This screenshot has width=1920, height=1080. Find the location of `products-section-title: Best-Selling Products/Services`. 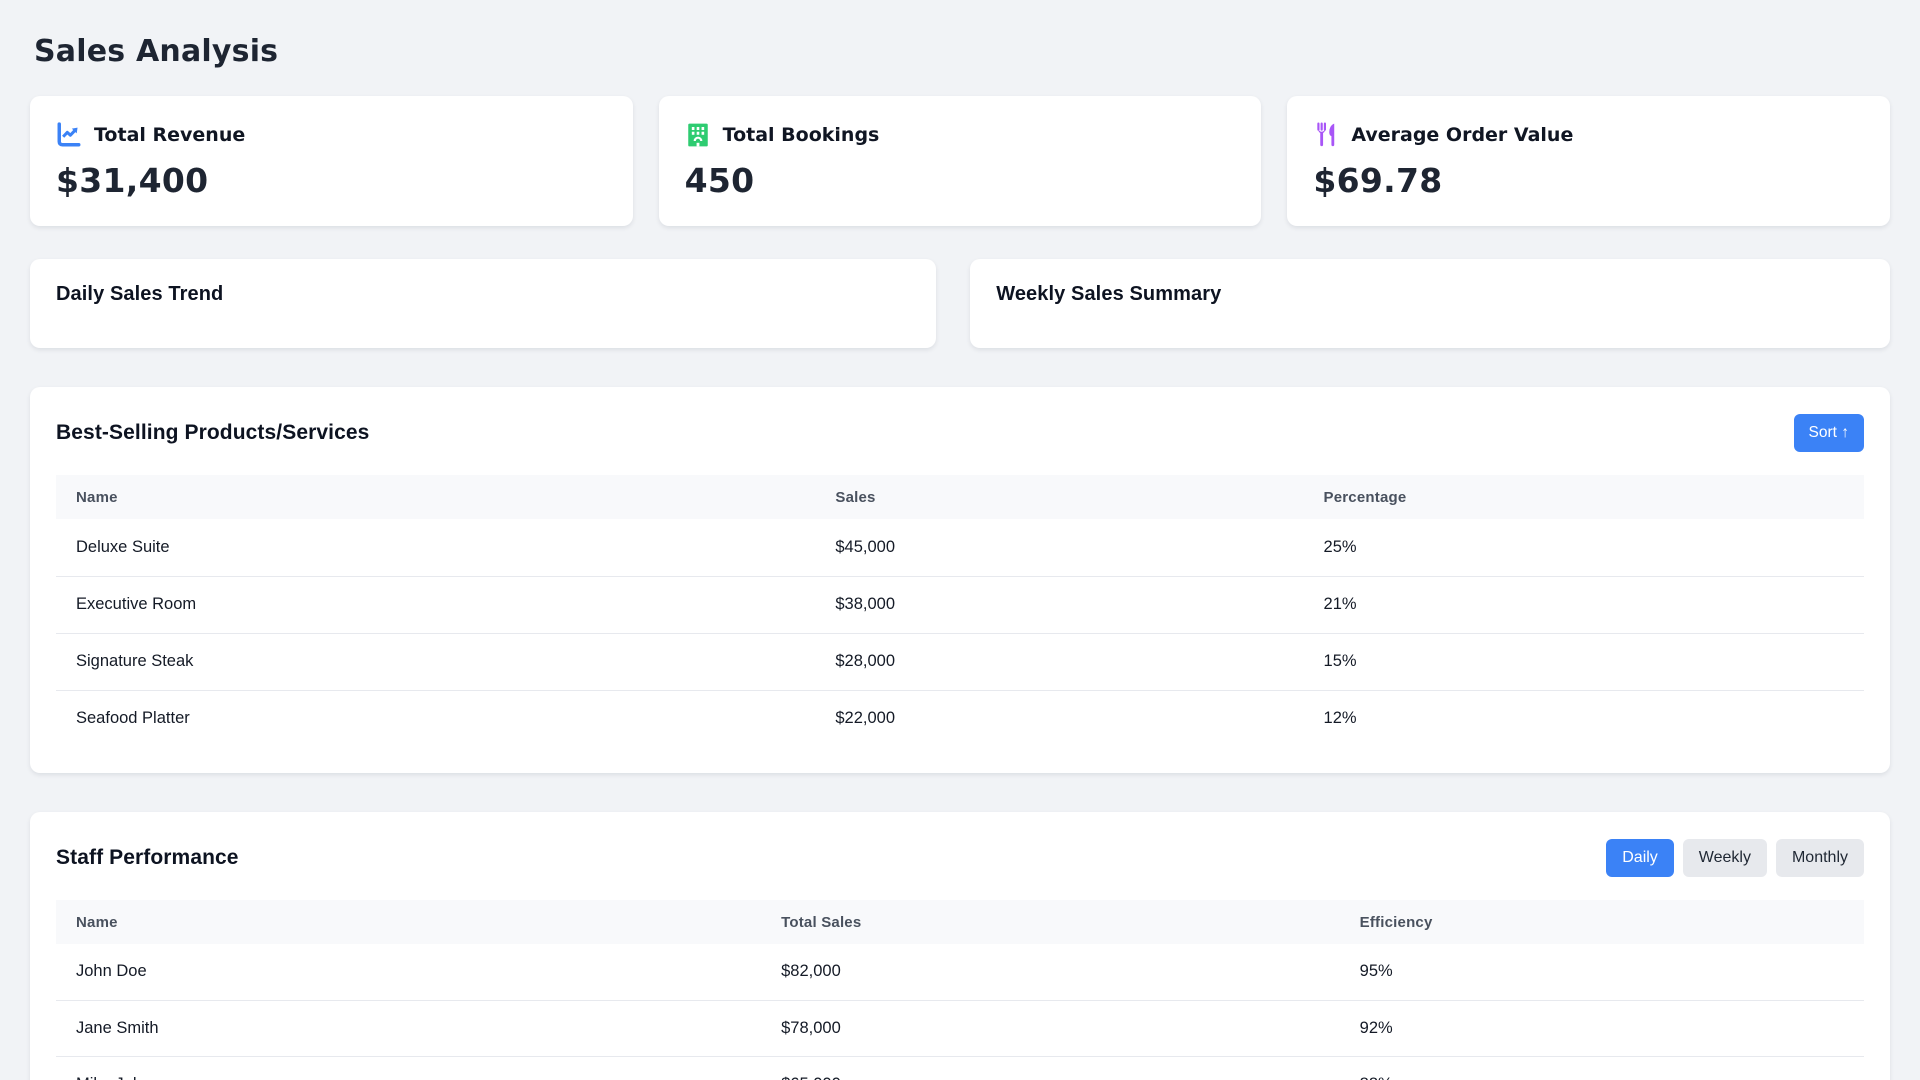

products-section-title: Best-Selling Products/Services is located at coordinates (213, 432).